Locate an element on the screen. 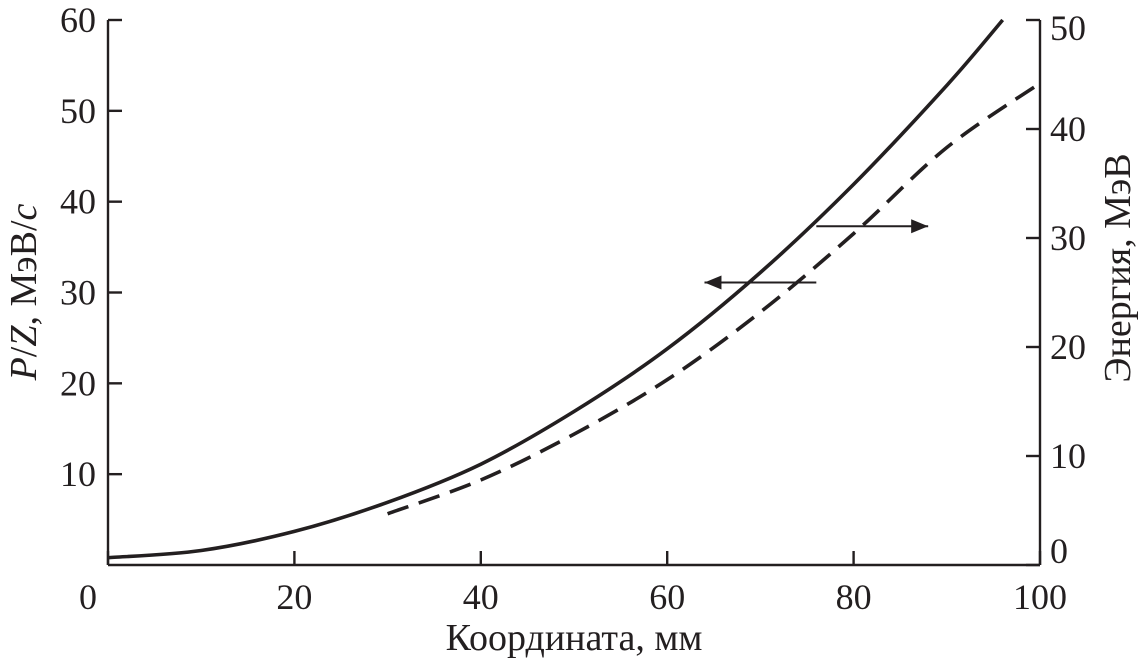  y-left-tick-label: 60 is located at coordinates (78, 20).